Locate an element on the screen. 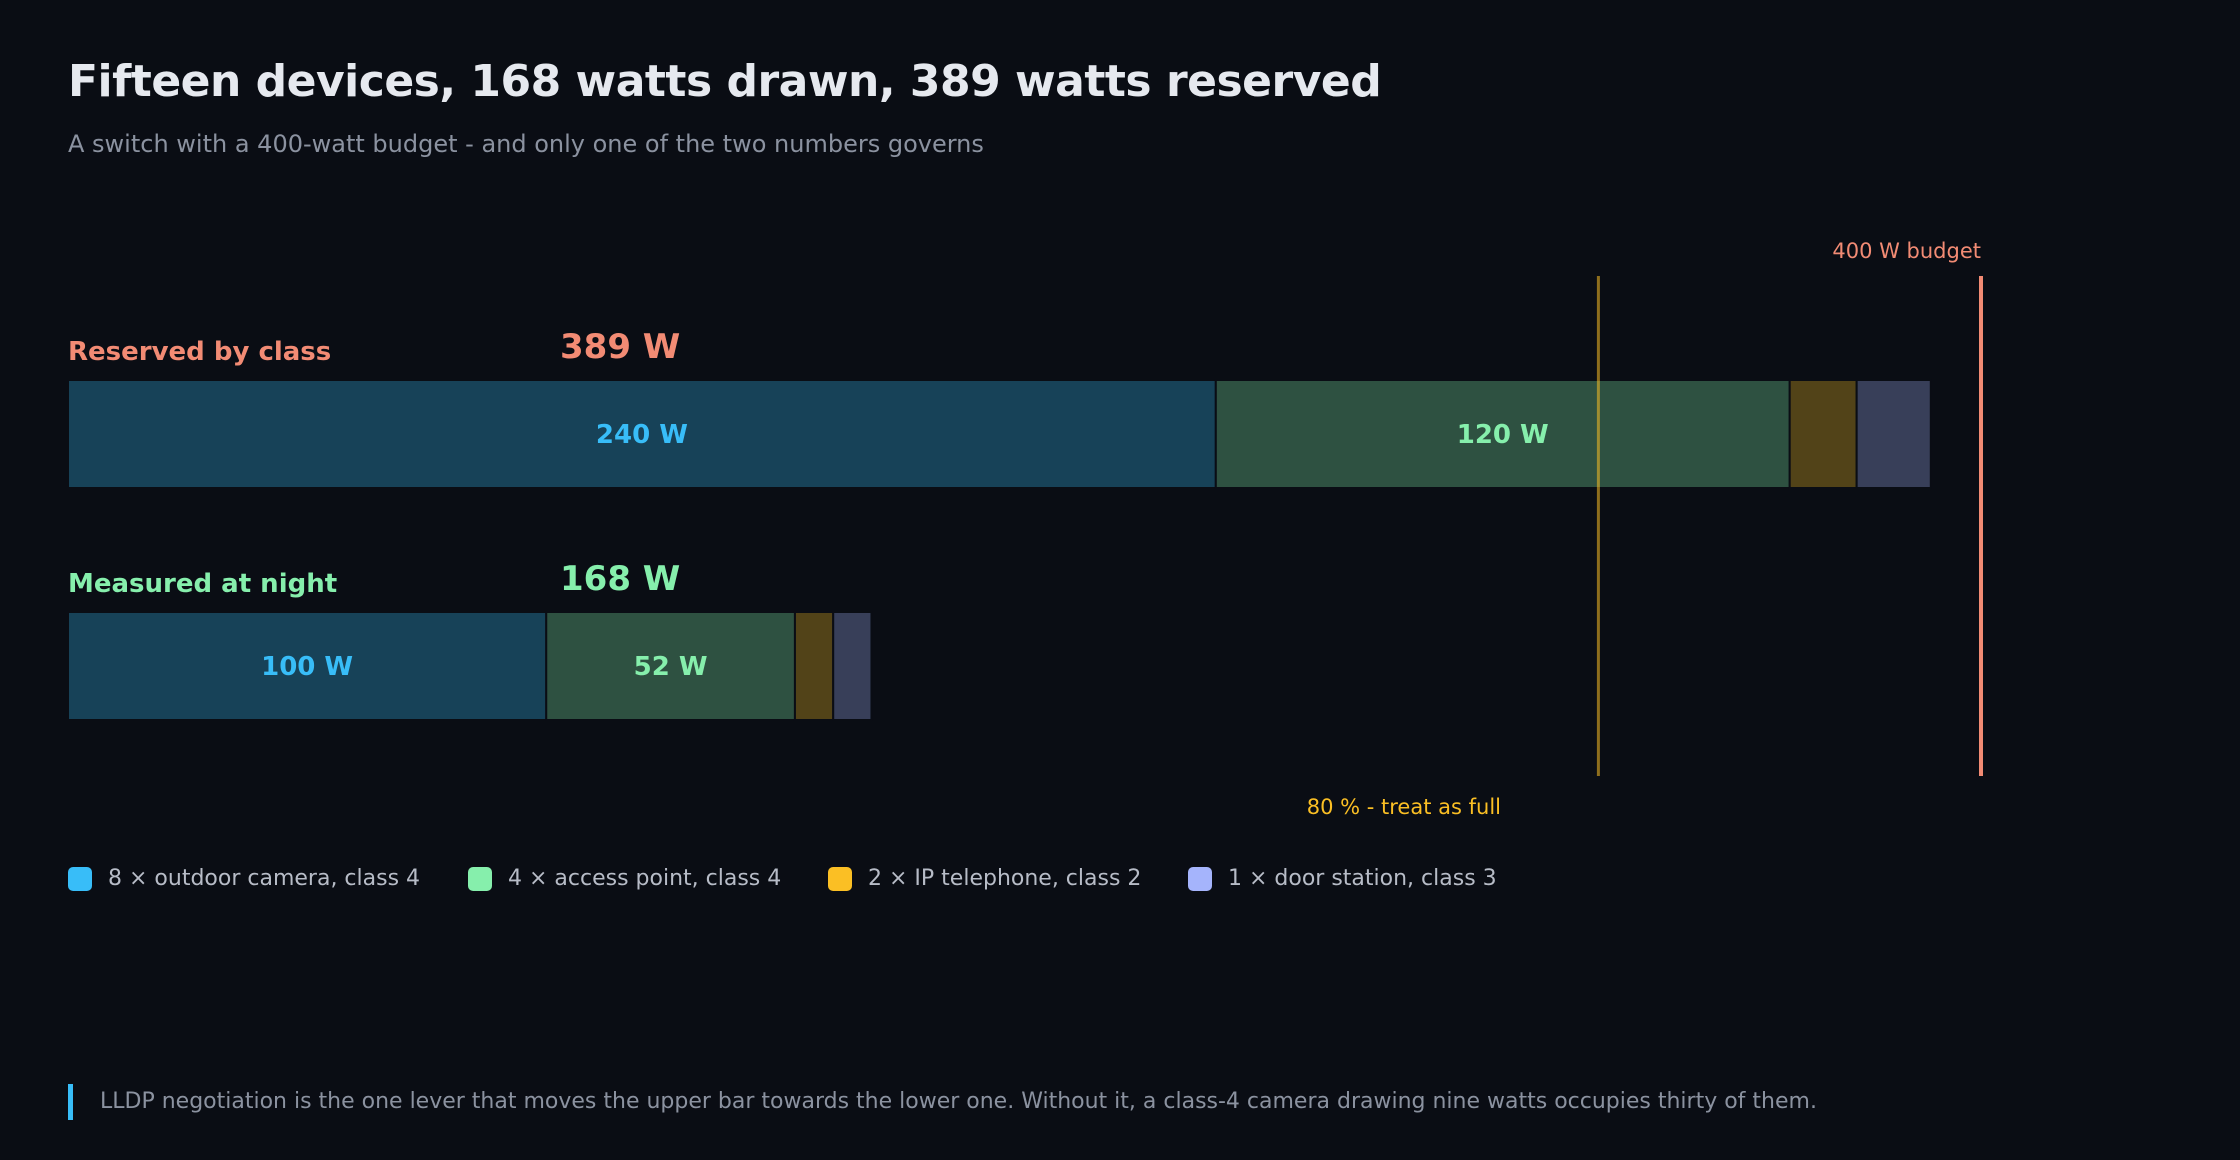 The width and height of the screenshot is (2240, 1160). legend-item-door-station: 1 × door station, class 3 is located at coordinates (1342, 878).